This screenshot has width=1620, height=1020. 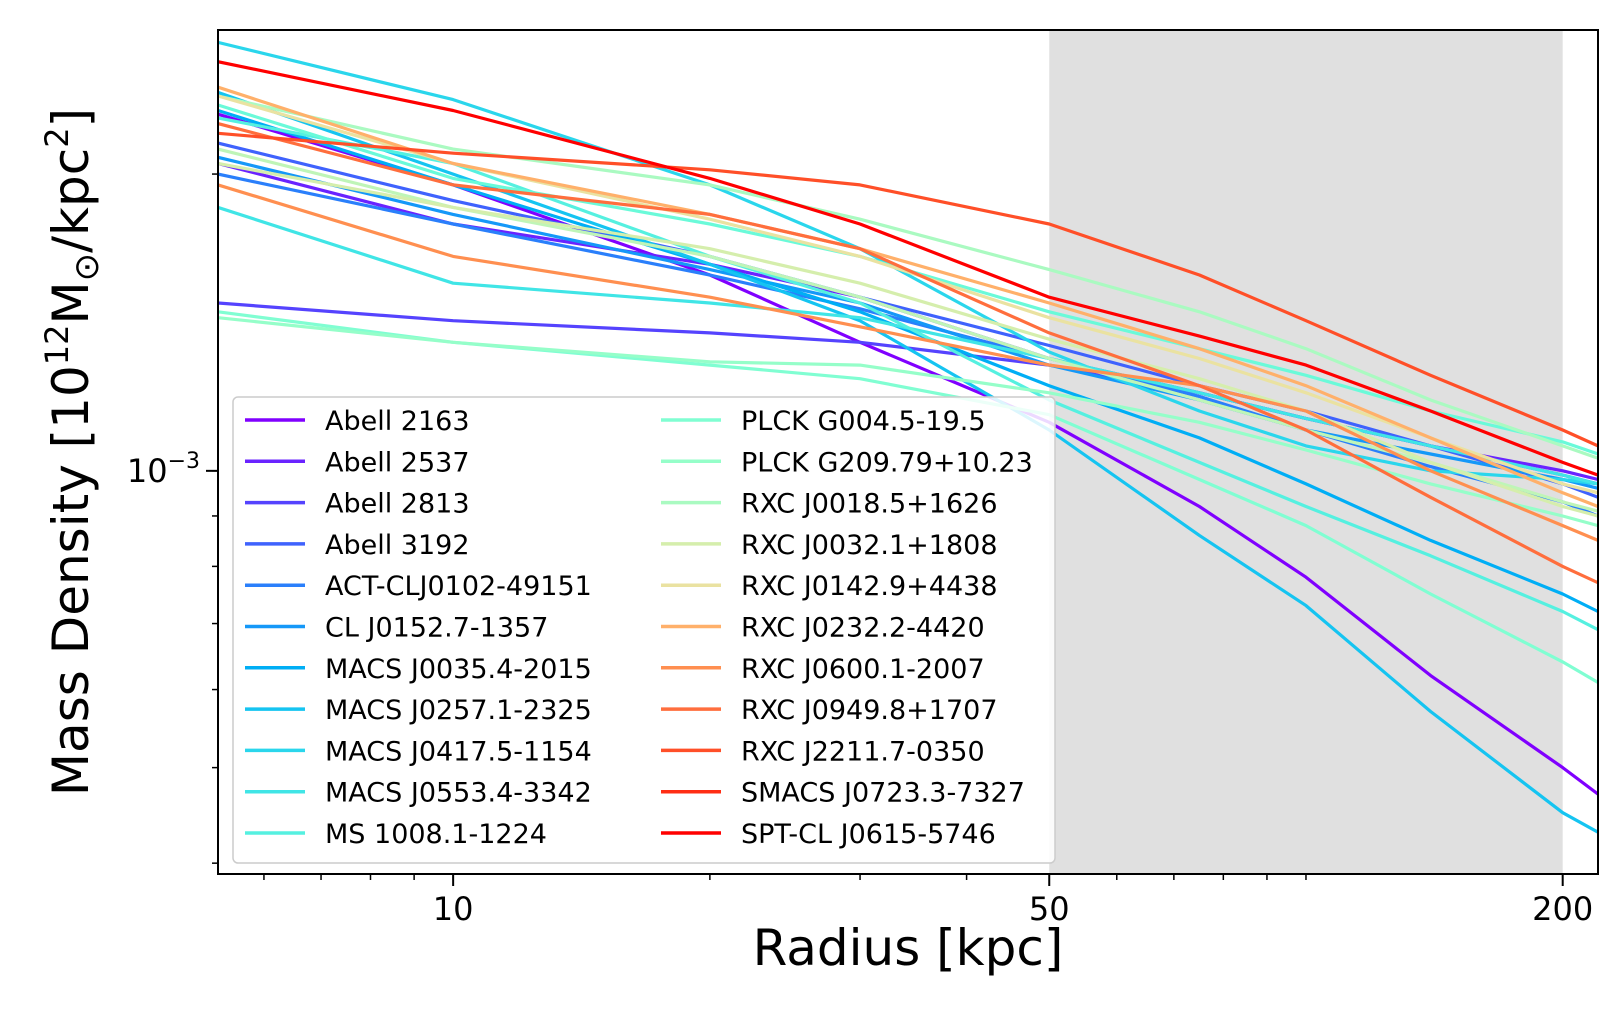 I want to click on legend-label: MACS J0417.5-1154, so click(x=458, y=751).